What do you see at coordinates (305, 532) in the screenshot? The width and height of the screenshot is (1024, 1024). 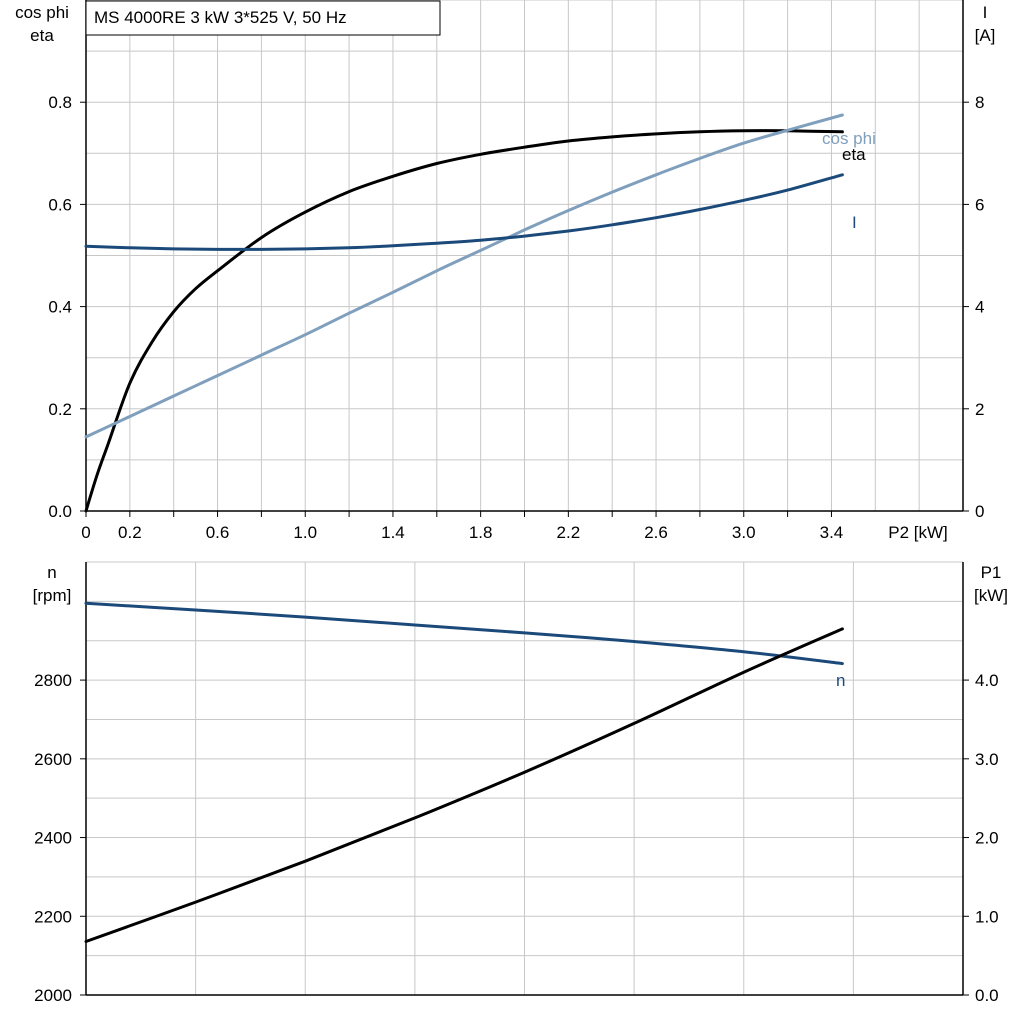 I see `x-tick-label: 1.0` at bounding box center [305, 532].